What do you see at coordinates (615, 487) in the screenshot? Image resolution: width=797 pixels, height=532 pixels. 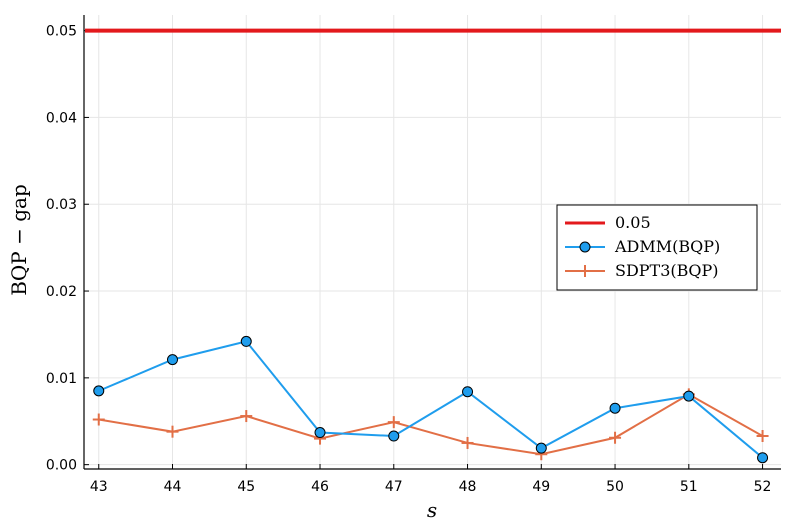 I see `x-tick-label: 50` at bounding box center [615, 487].